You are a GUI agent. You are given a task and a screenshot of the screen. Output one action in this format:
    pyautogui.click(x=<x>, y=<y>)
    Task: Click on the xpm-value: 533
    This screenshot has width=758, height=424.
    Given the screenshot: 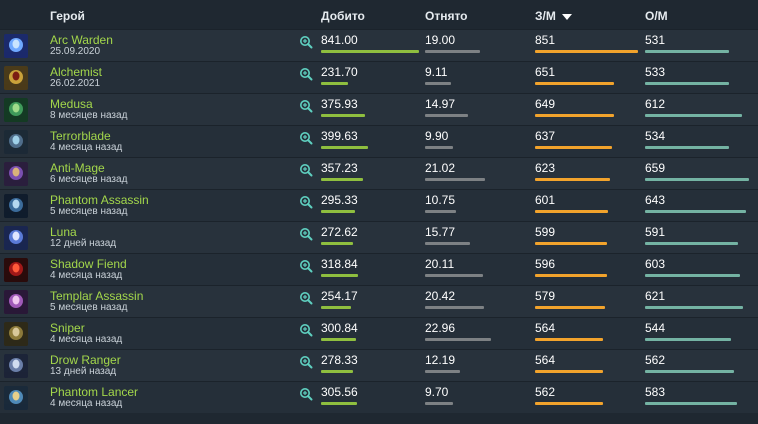 What is the action you would take?
    pyautogui.click(x=655, y=72)
    